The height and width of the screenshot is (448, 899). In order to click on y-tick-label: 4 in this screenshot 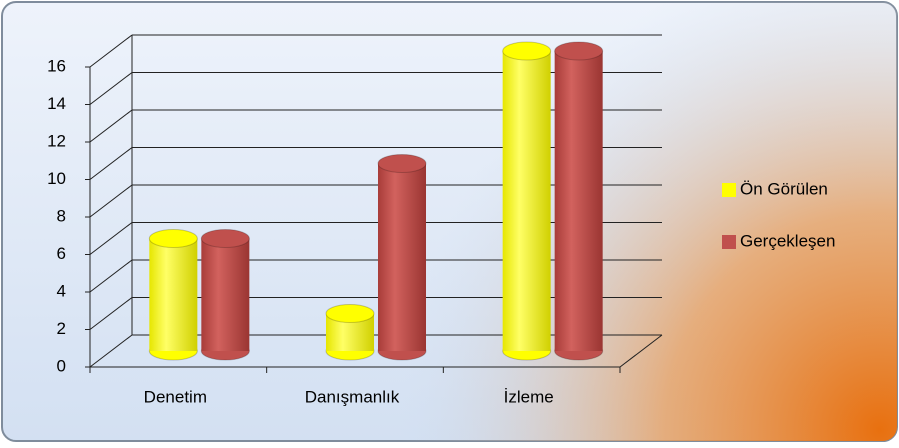, I will do `click(61, 290)`.